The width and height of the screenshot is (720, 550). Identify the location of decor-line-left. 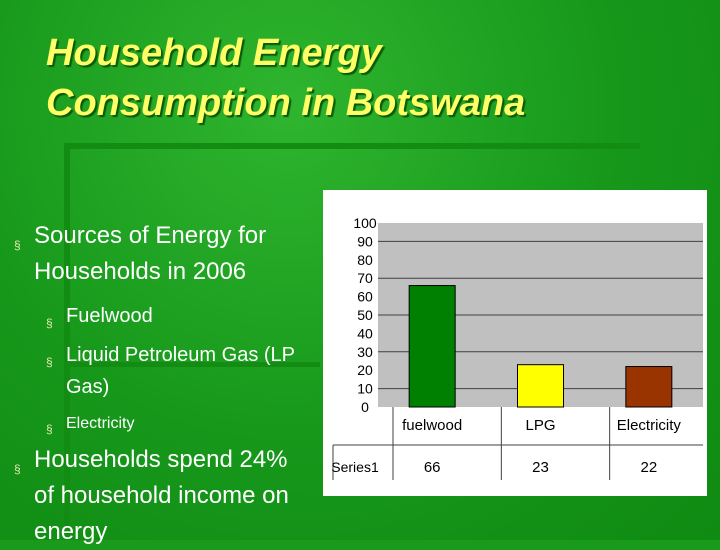
(67, 341).